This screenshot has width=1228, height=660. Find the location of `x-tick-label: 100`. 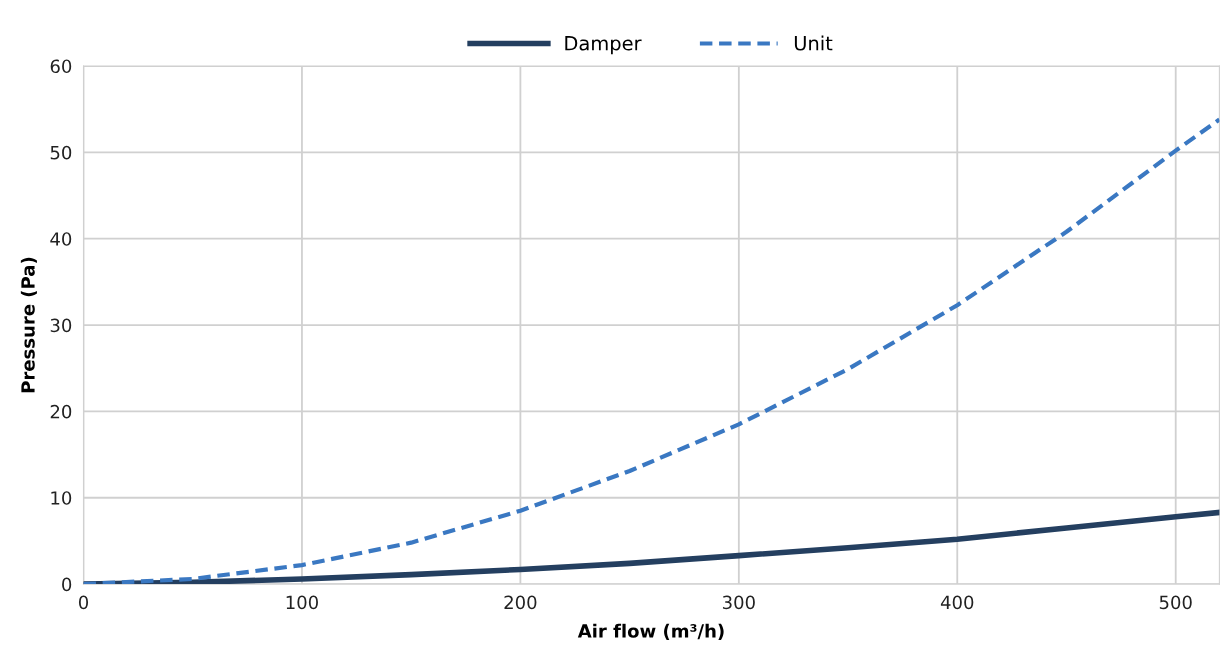

x-tick-label: 100 is located at coordinates (302, 602).